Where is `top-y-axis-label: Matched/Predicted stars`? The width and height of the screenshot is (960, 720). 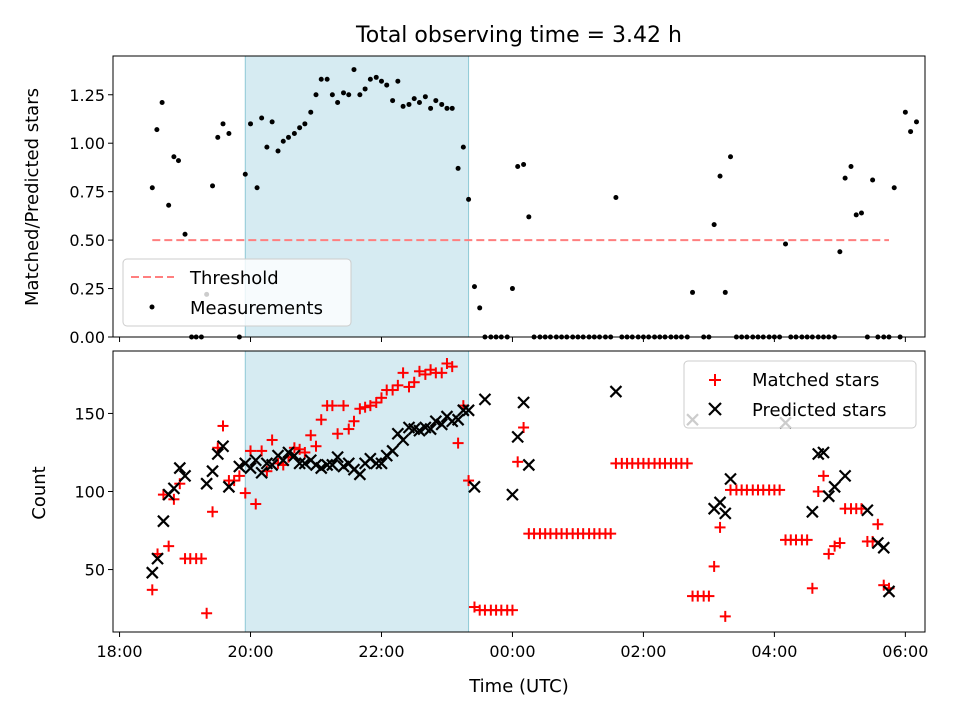 top-y-axis-label: Matched/Predicted stars is located at coordinates (32, 197).